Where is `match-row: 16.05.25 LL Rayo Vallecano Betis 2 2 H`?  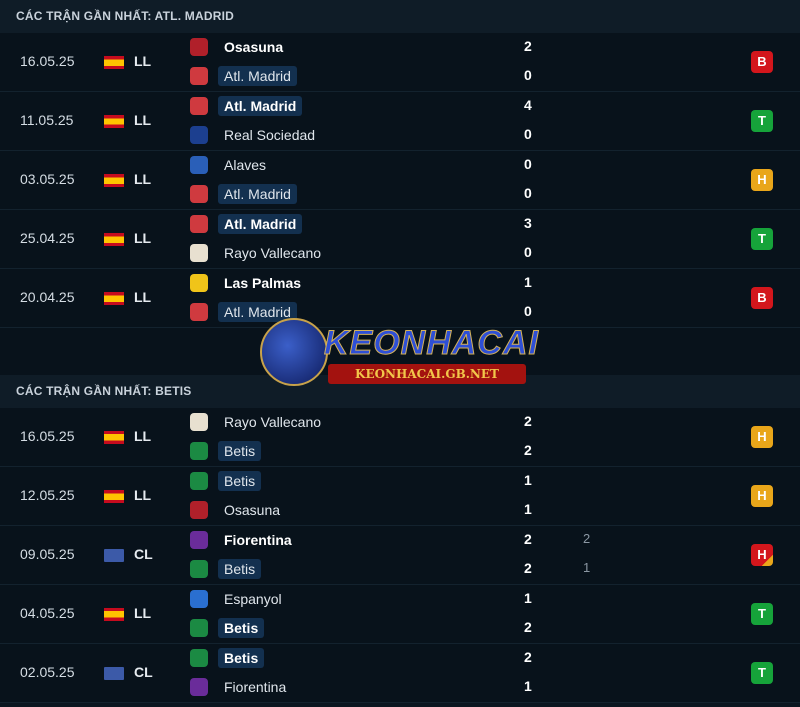
match-row: 16.05.25 LL Rayo Vallecano Betis 2 2 H is located at coordinates (400, 437).